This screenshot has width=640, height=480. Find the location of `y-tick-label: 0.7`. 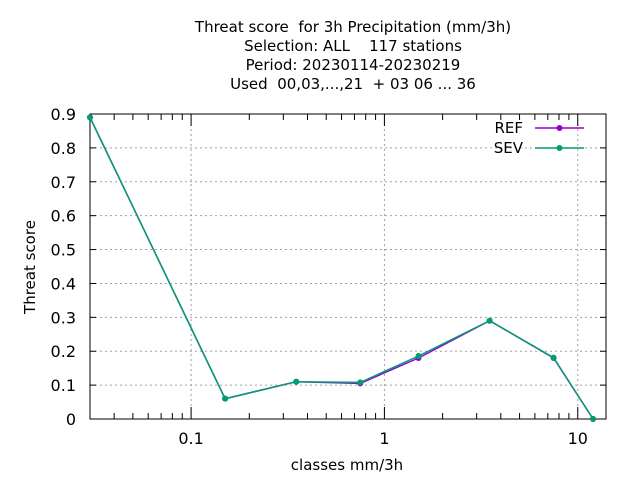

y-tick-label: 0.7 is located at coordinates (63, 182).